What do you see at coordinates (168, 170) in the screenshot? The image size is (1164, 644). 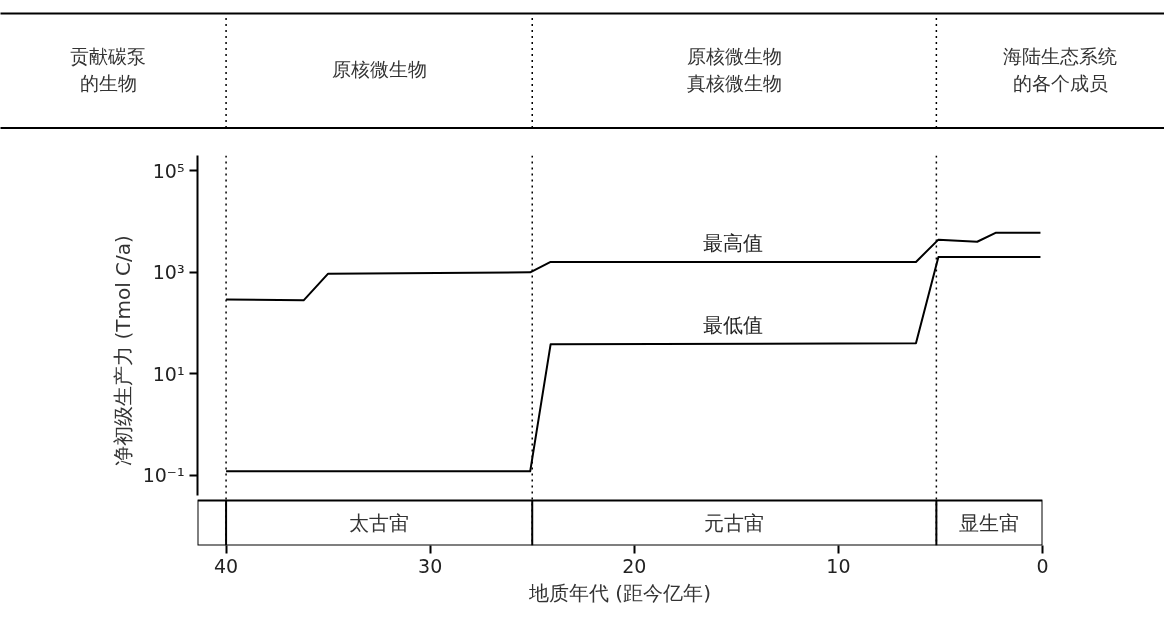 I see `y-tick-label: 10⁵` at bounding box center [168, 170].